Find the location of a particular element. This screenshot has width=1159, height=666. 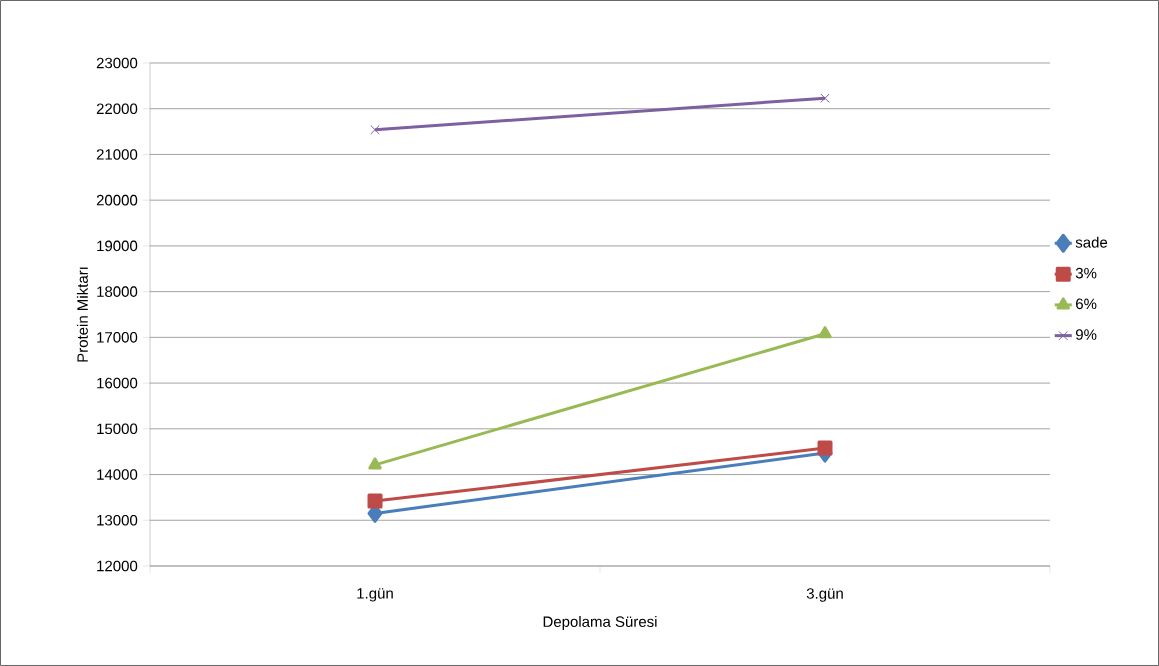

y-axis-title: Protein Miktarı is located at coordinates (82, 314).